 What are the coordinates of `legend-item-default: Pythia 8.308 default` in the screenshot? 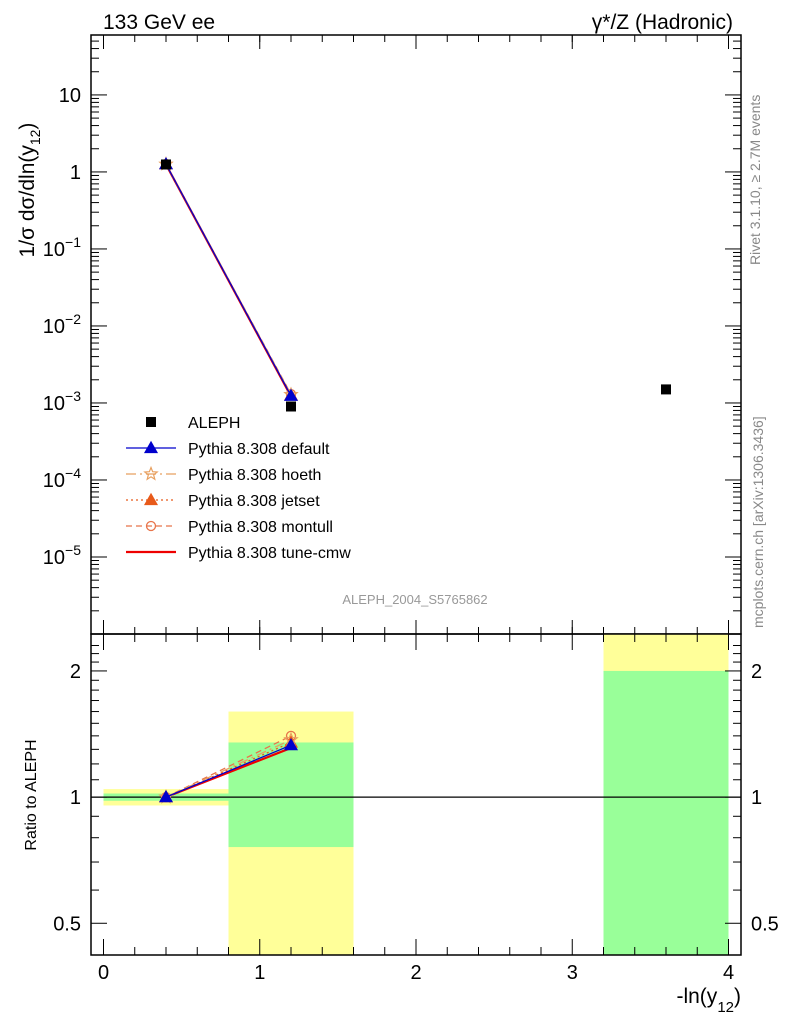 It's located at (228, 449).